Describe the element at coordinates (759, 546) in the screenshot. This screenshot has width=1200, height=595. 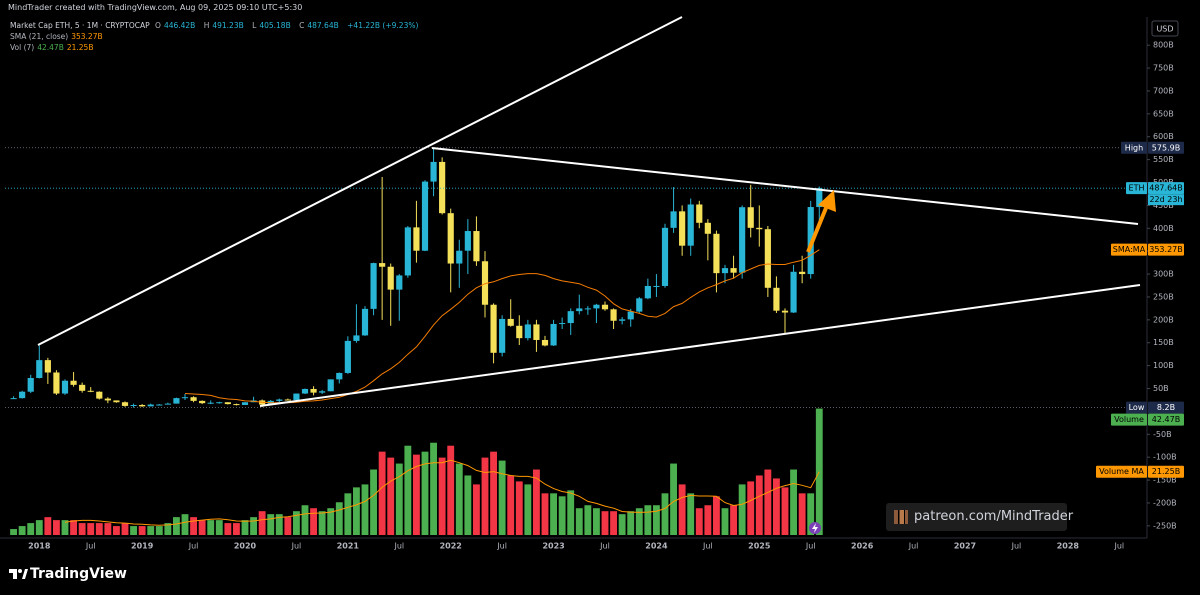
I see `x-tick-label: 2025` at that location.